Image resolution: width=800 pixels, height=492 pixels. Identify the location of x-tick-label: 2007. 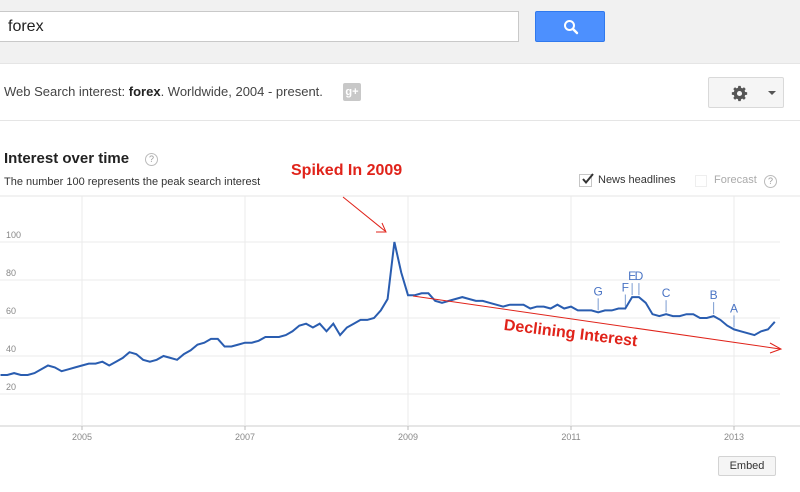
(245, 437).